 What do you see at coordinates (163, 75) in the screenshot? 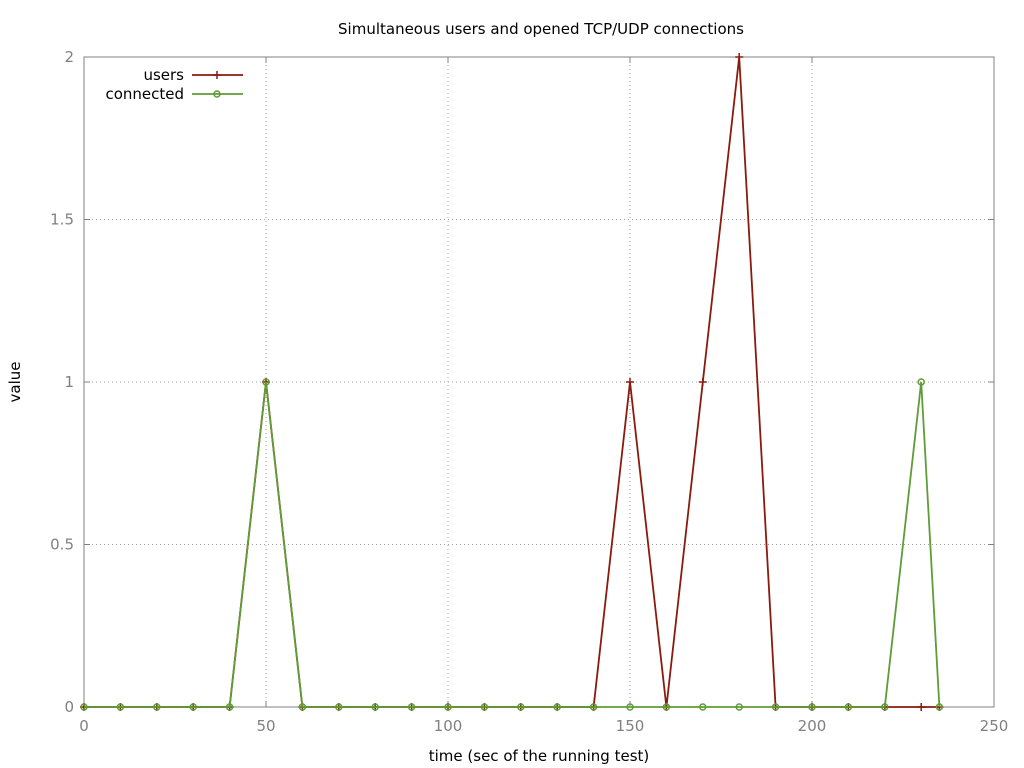
I see `legend-label-users: users` at bounding box center [163, 75].